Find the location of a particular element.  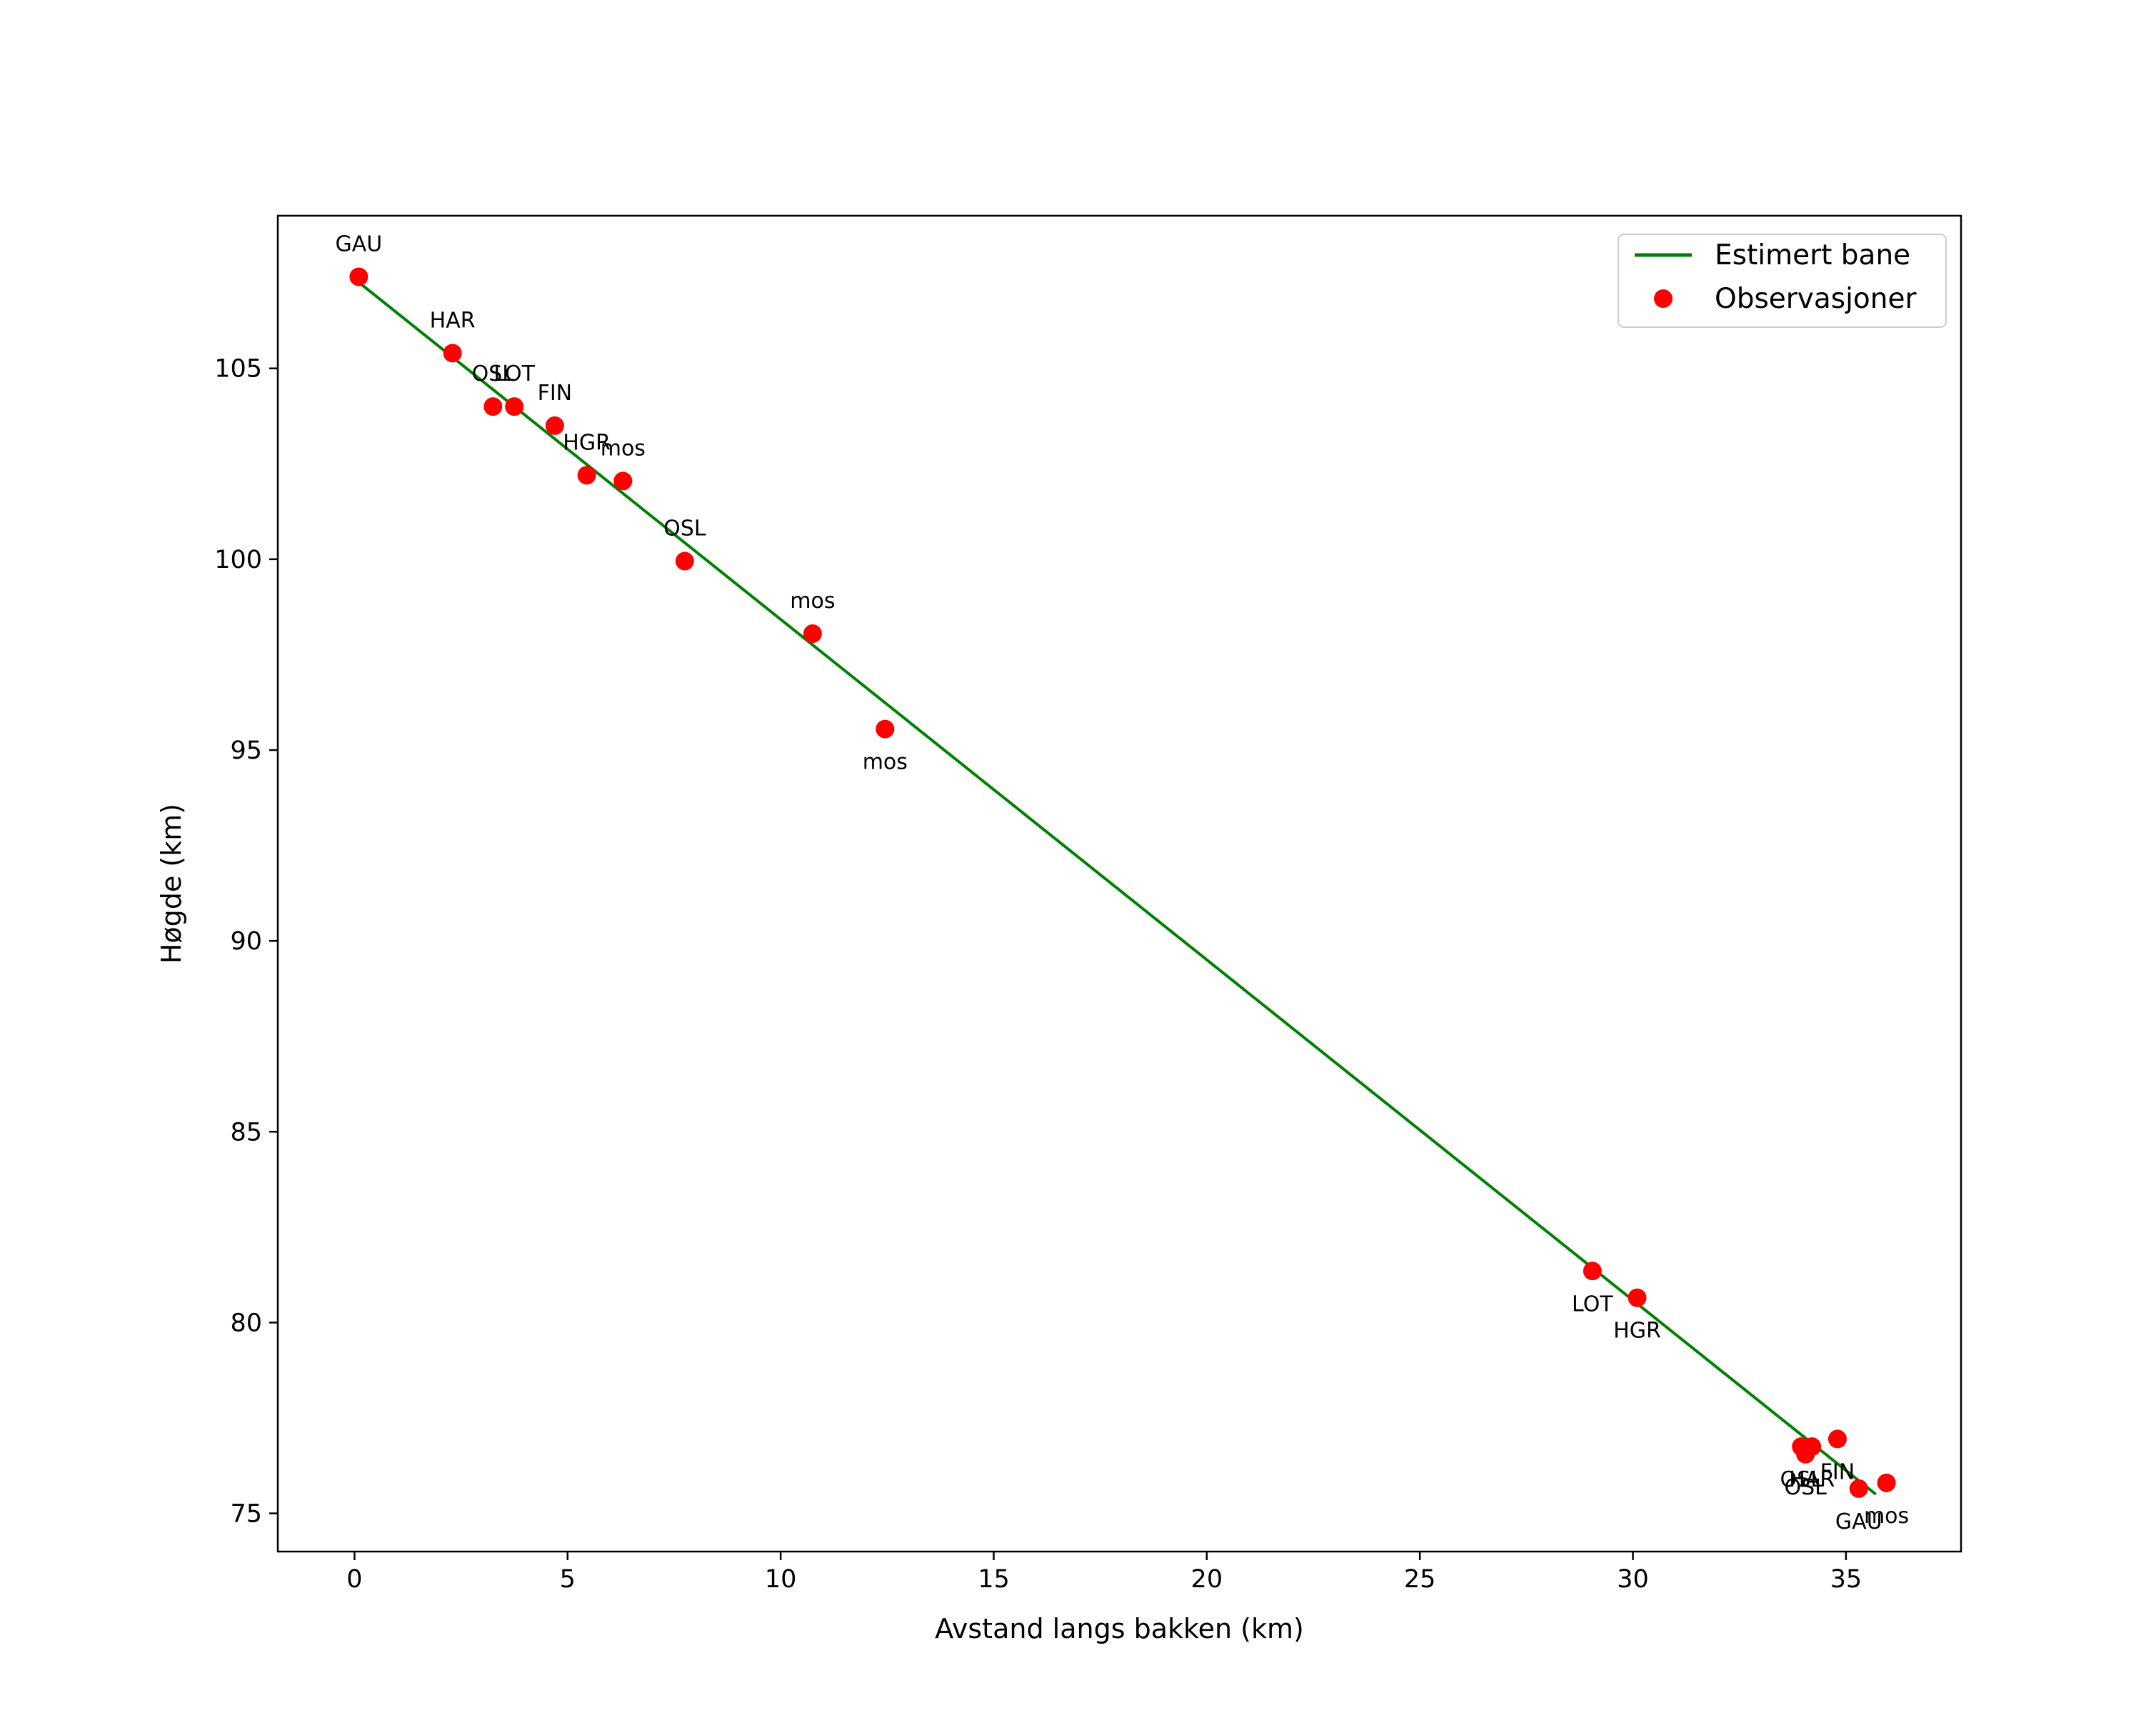

x-axis-ticks: 0 5 10 15 20 25 30 35 is located at coordinates (1104, 1573).